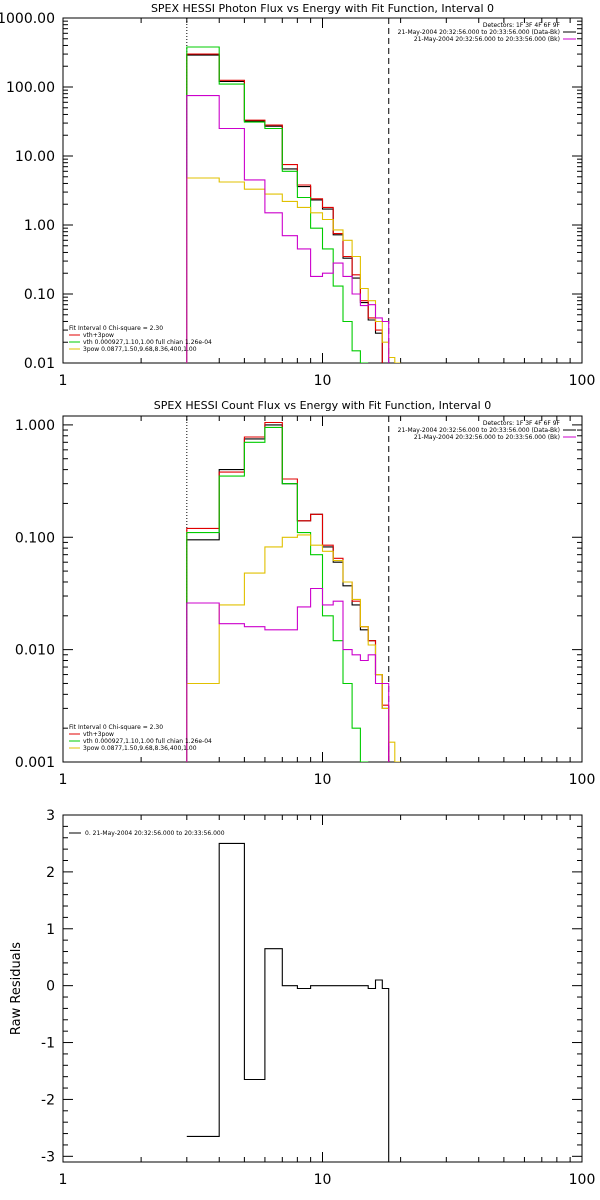  Describe the element at coordinates (48, 1157) in the screenshot. I see `y-tick-label: -3` at that location.